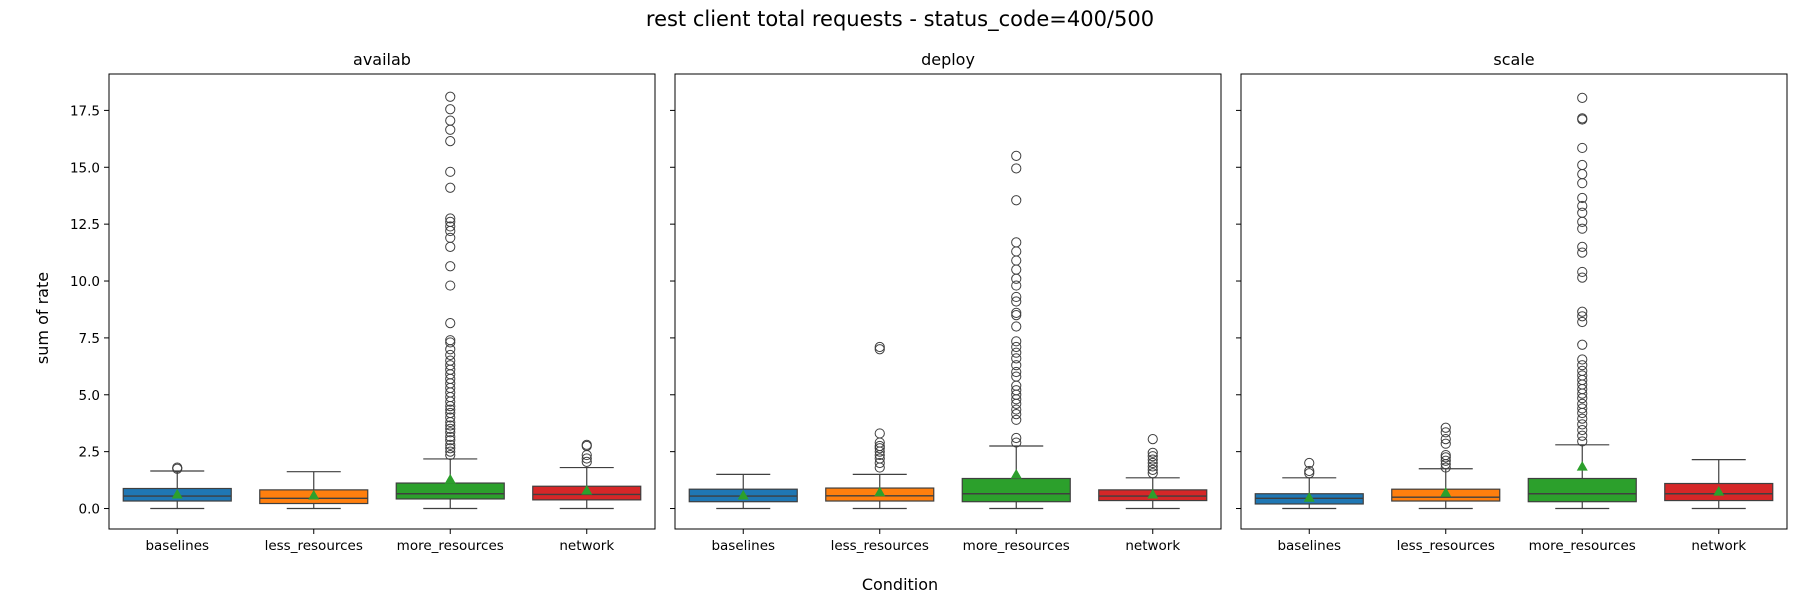 This screenshot has width=1800, height=600. I want to click on y-tick-label: 10.0, so click(85, 282).